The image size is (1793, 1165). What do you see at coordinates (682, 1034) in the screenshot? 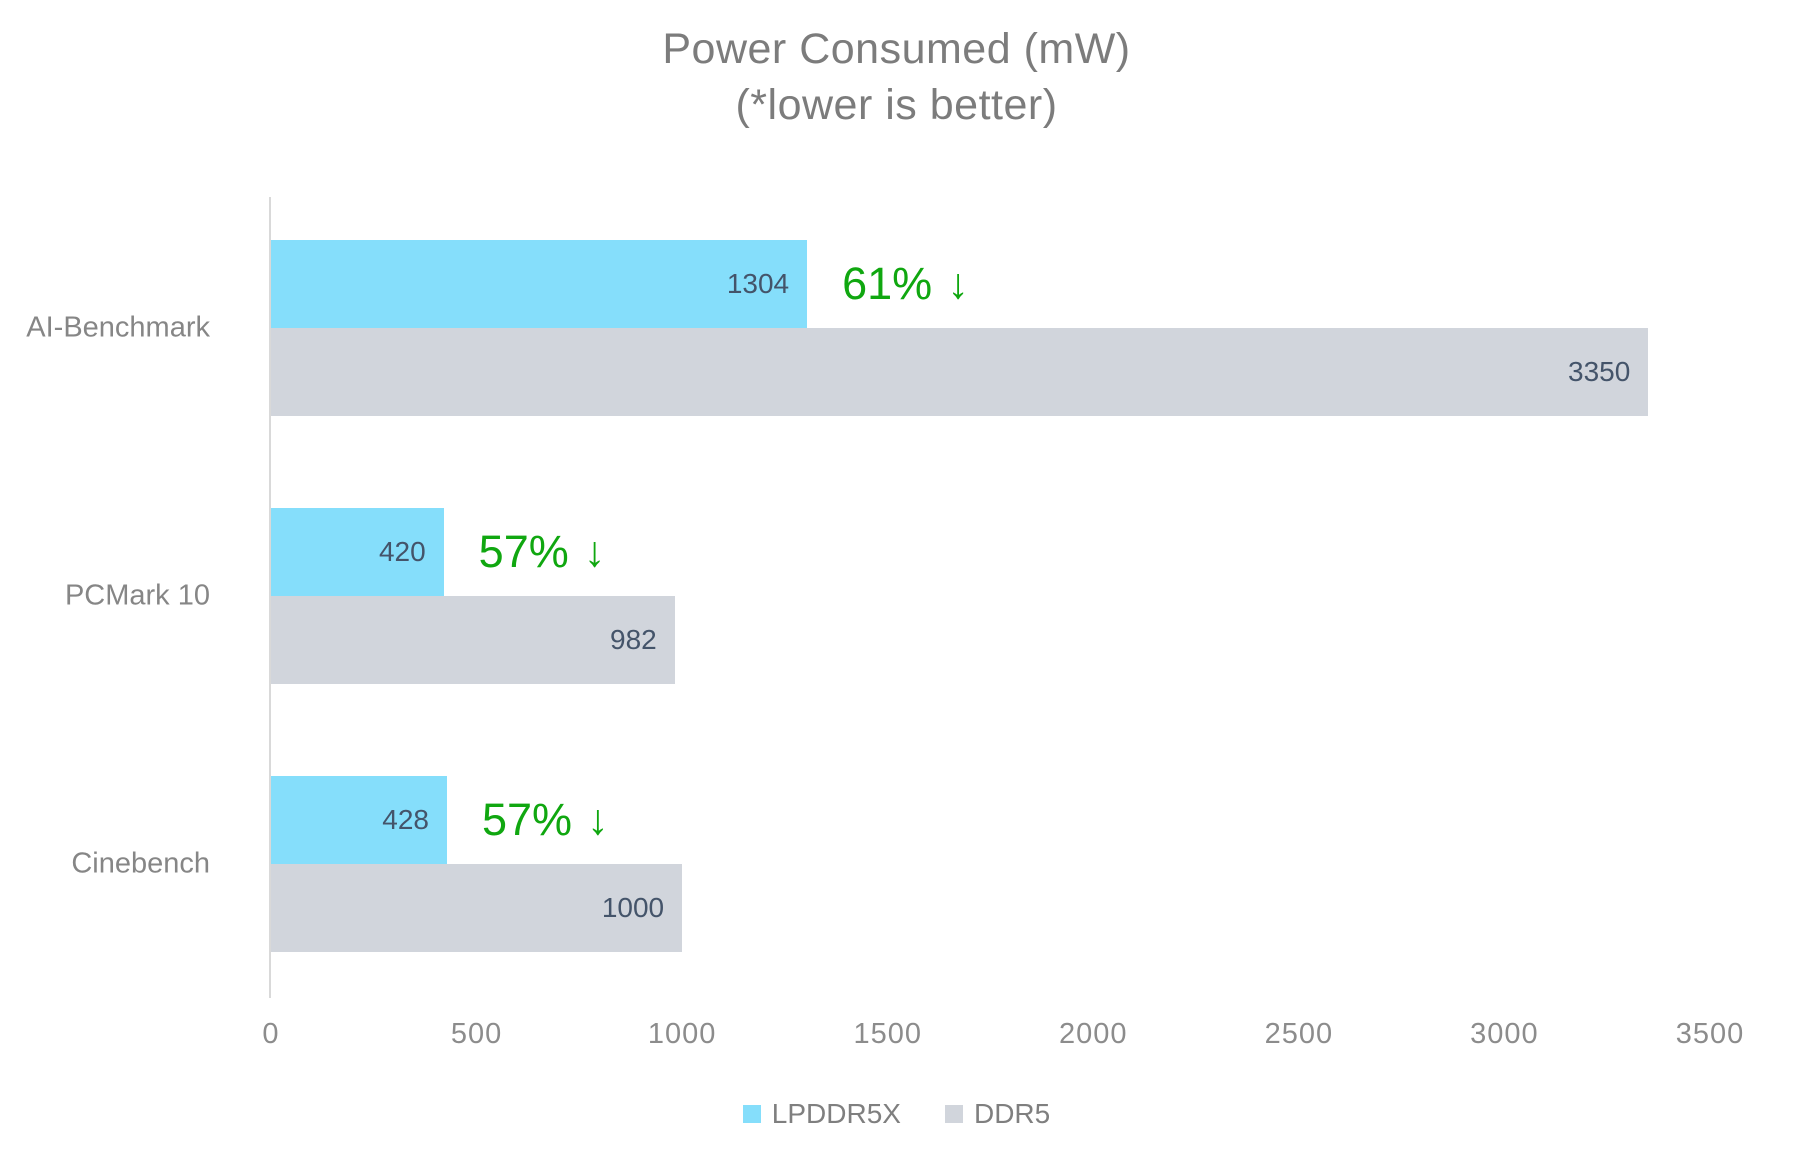
I see `x-tick-label-1000: 1000` at bounding box center [682, 1034].